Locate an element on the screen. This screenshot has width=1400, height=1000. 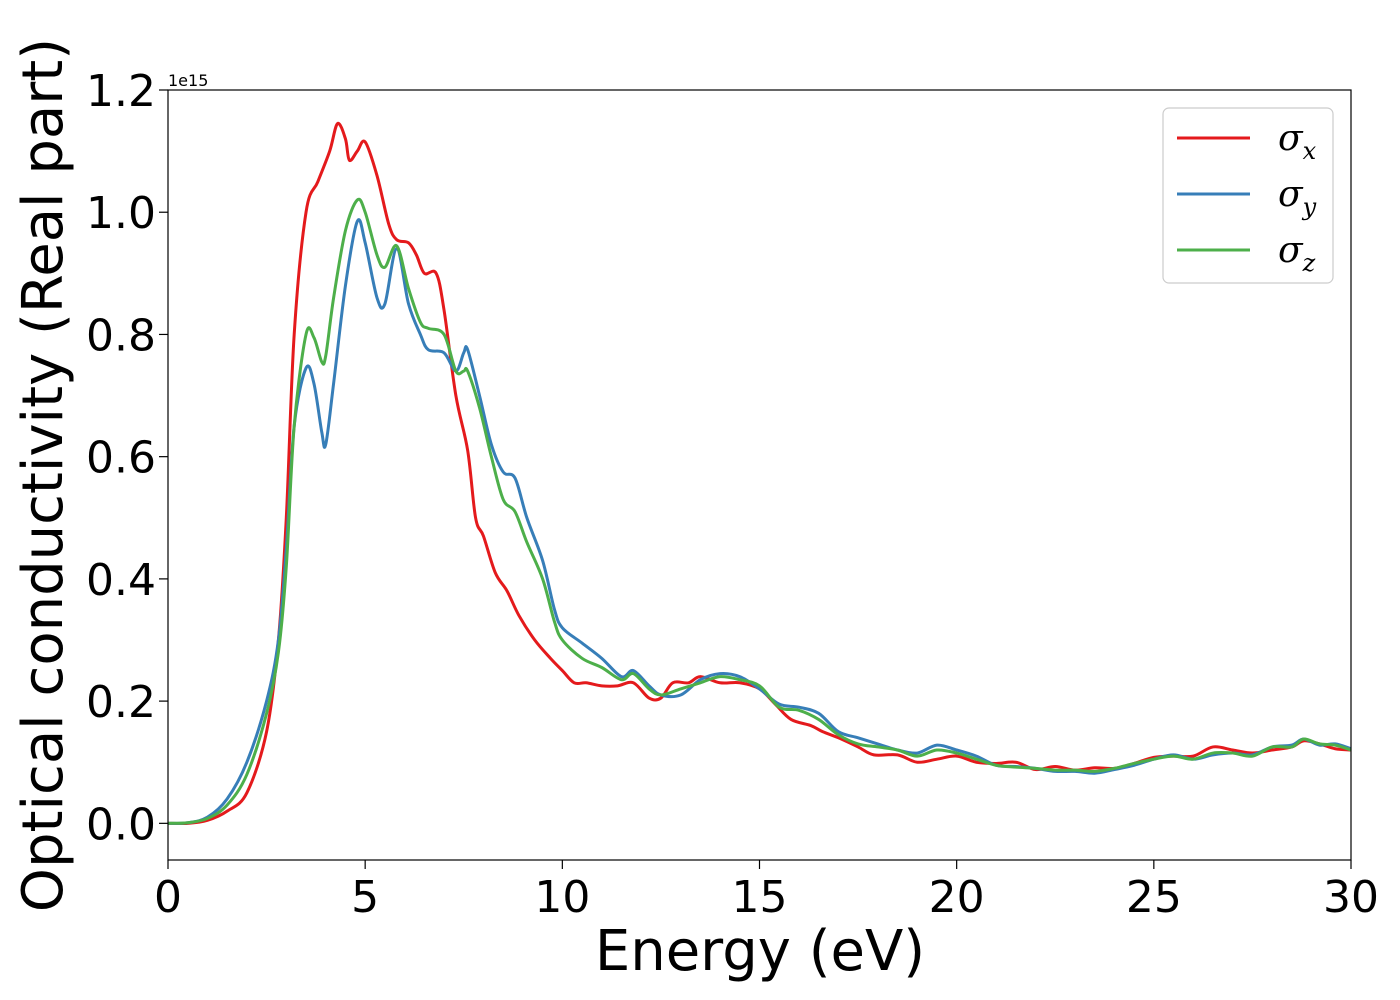
legend-label-y: σy is located at coordinates (1297, 197).